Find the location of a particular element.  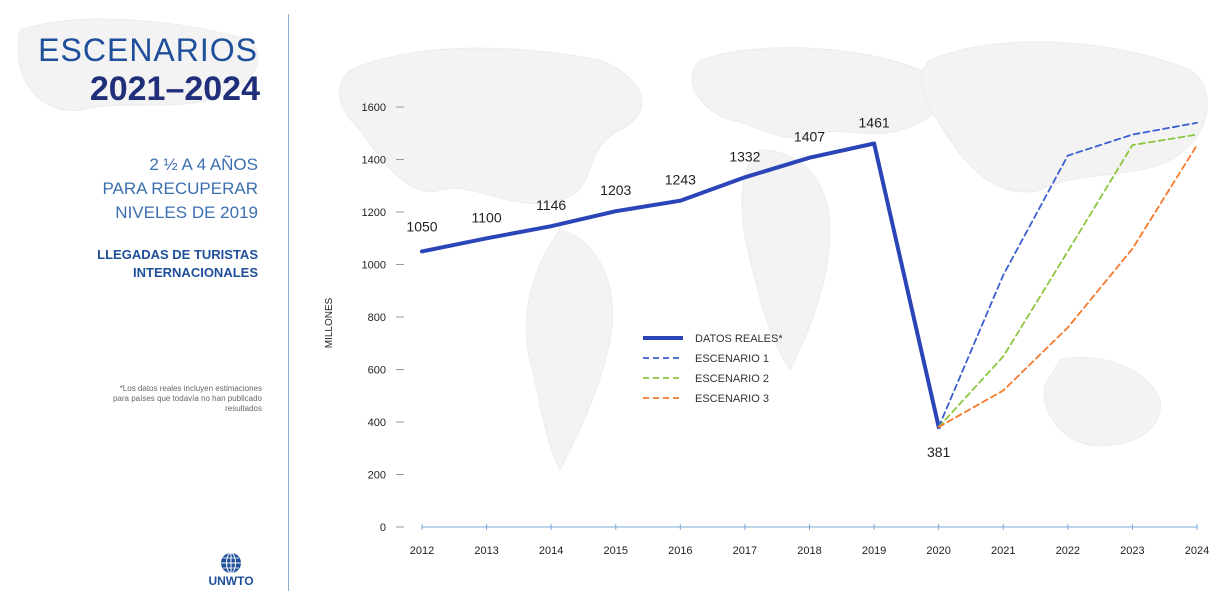

x-tick-label: 2014 is located at coordinates (551, 551).